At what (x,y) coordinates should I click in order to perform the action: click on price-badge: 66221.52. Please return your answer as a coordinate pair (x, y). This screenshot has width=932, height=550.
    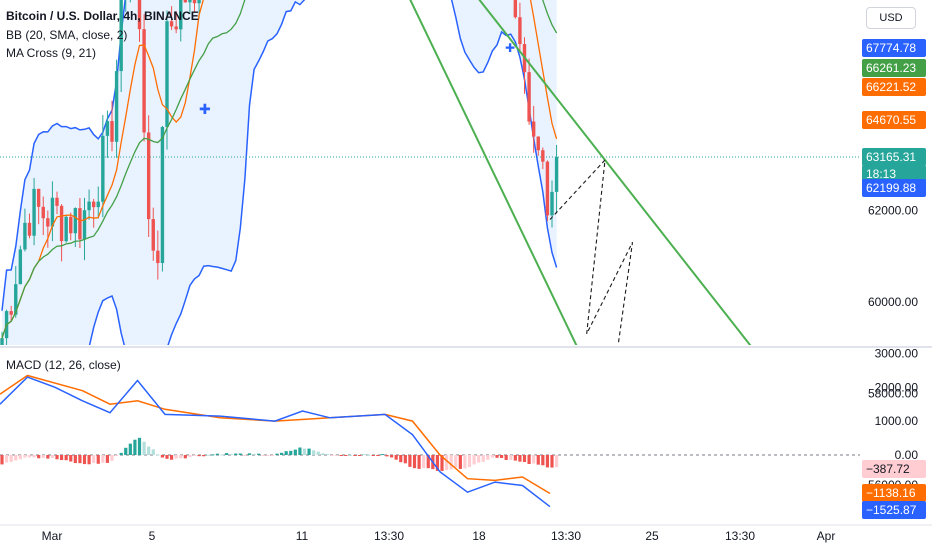
    Looking at the image, I should click on (894, 87).